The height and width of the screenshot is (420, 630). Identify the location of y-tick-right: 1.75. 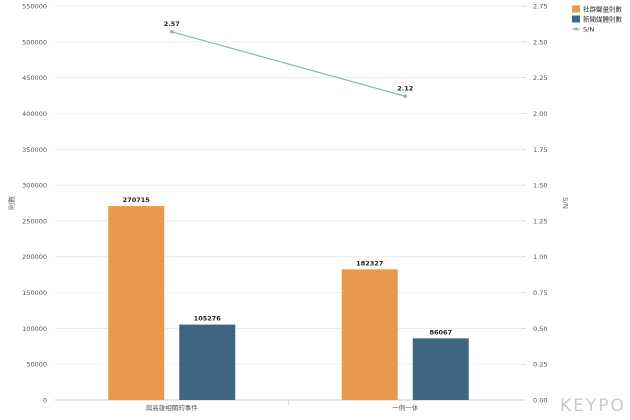
(540, 150).